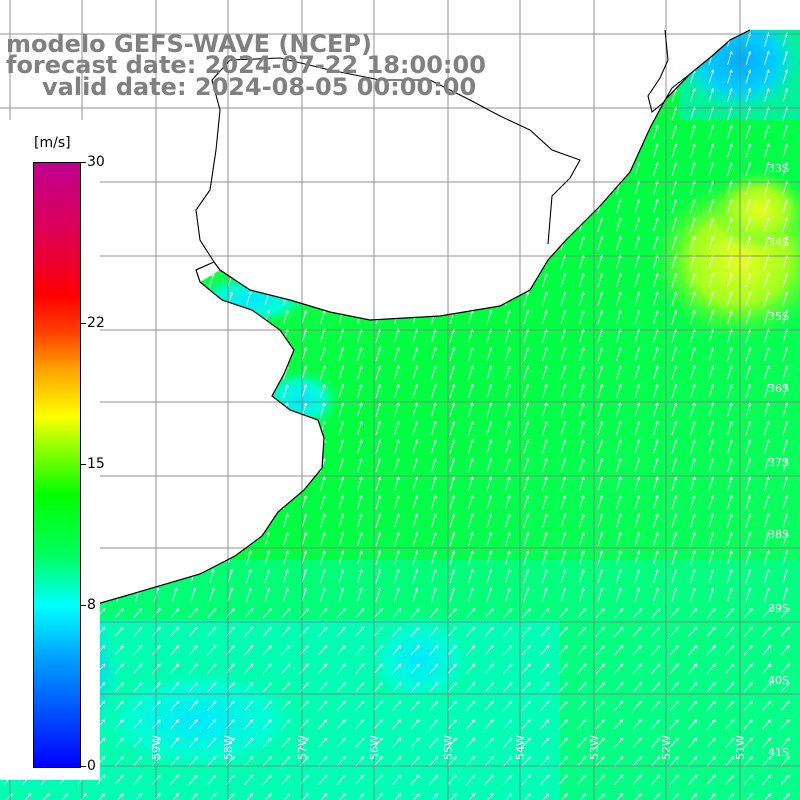 The height and width of the screenshot is (800, 800). Describe the element at coordinates (666, 747) in the screenshot. I see `longitude-label: 52W` at that location.